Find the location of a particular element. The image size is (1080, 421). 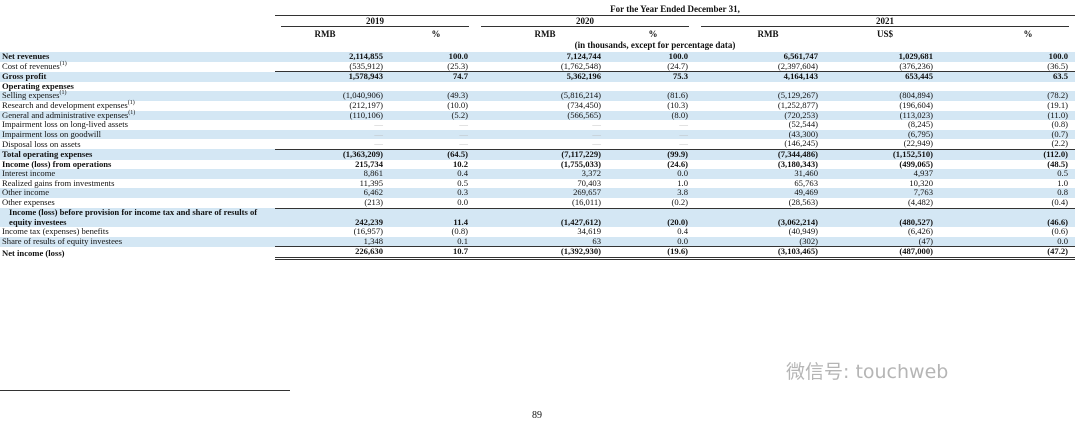

cell: (24.6) is located at coordinates (677, 163).